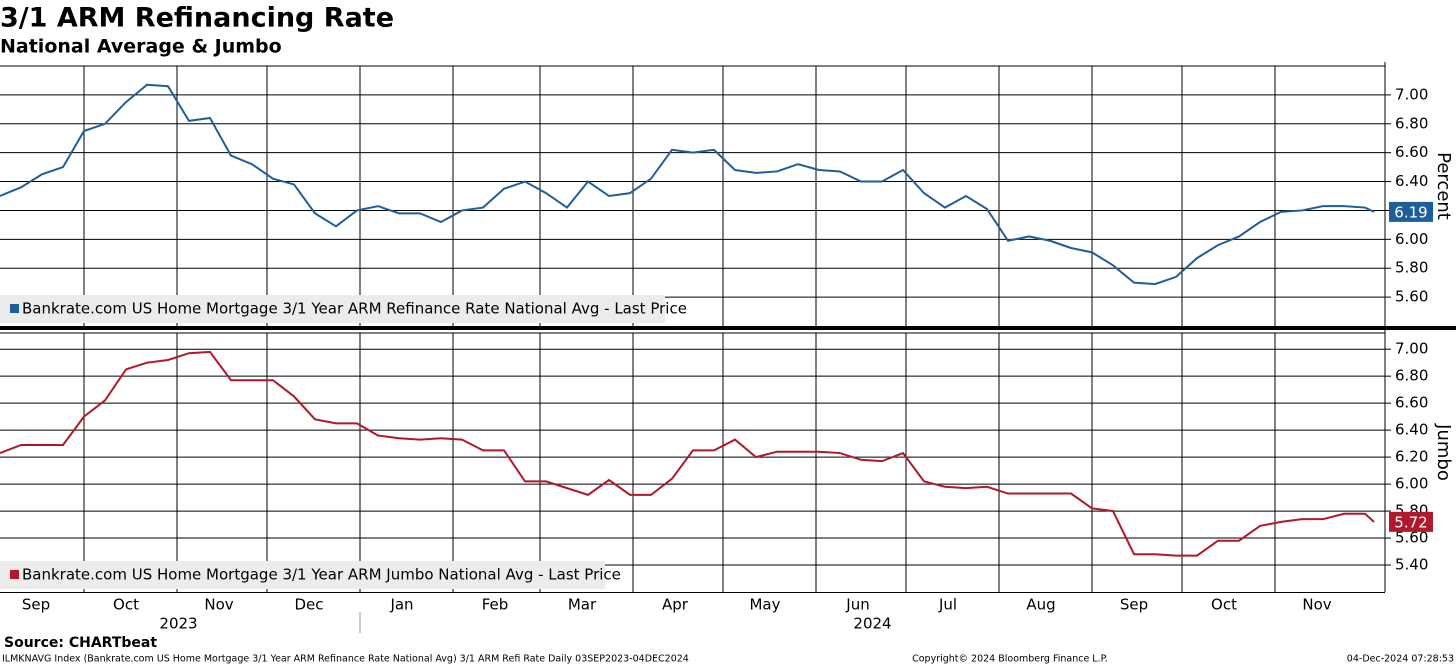  Describe the element at coordinates (582, 605) in the screenshot. I see `x-tick-label: Mar` at that location.